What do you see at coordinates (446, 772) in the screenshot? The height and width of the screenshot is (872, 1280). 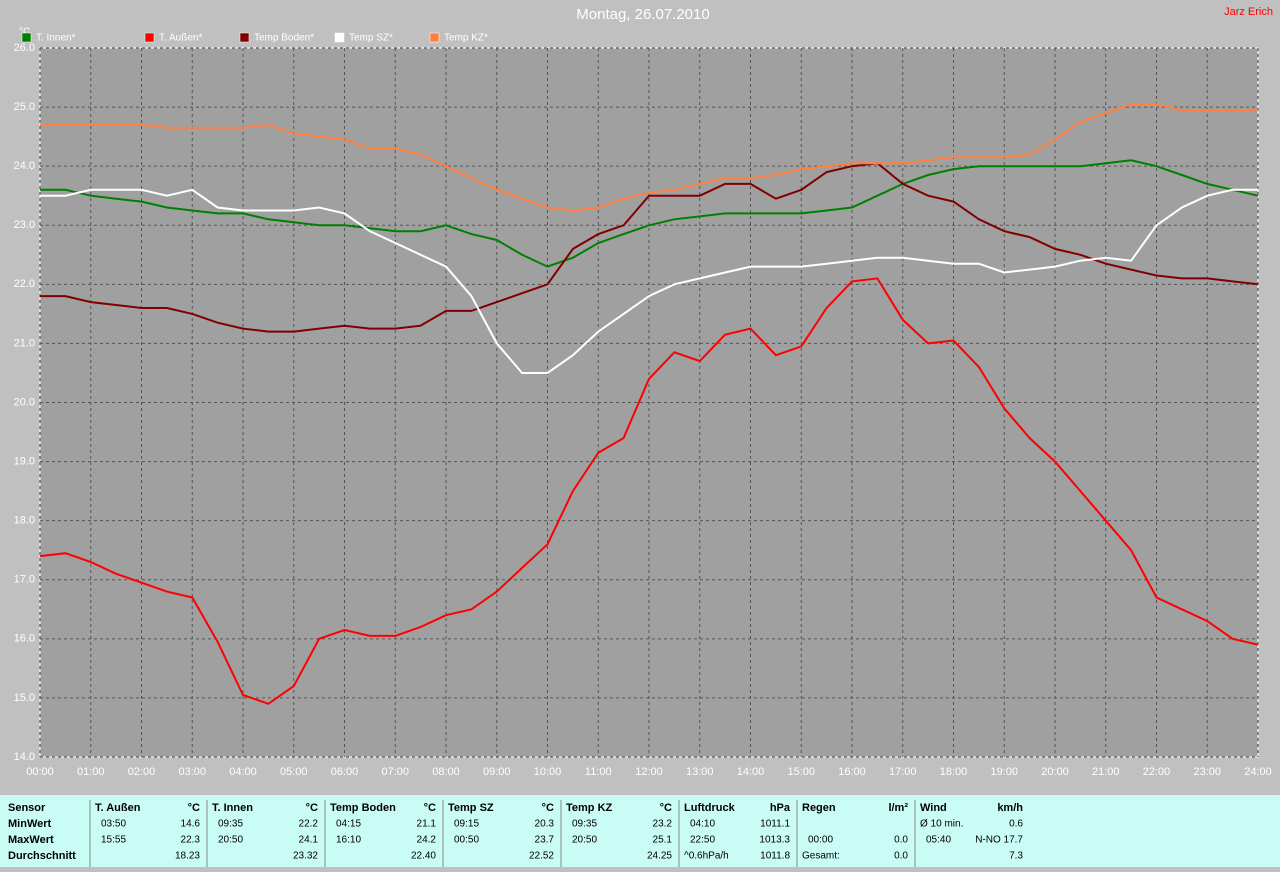 I see `x-tick-label: 08:00` at bounding box center [446, 772].